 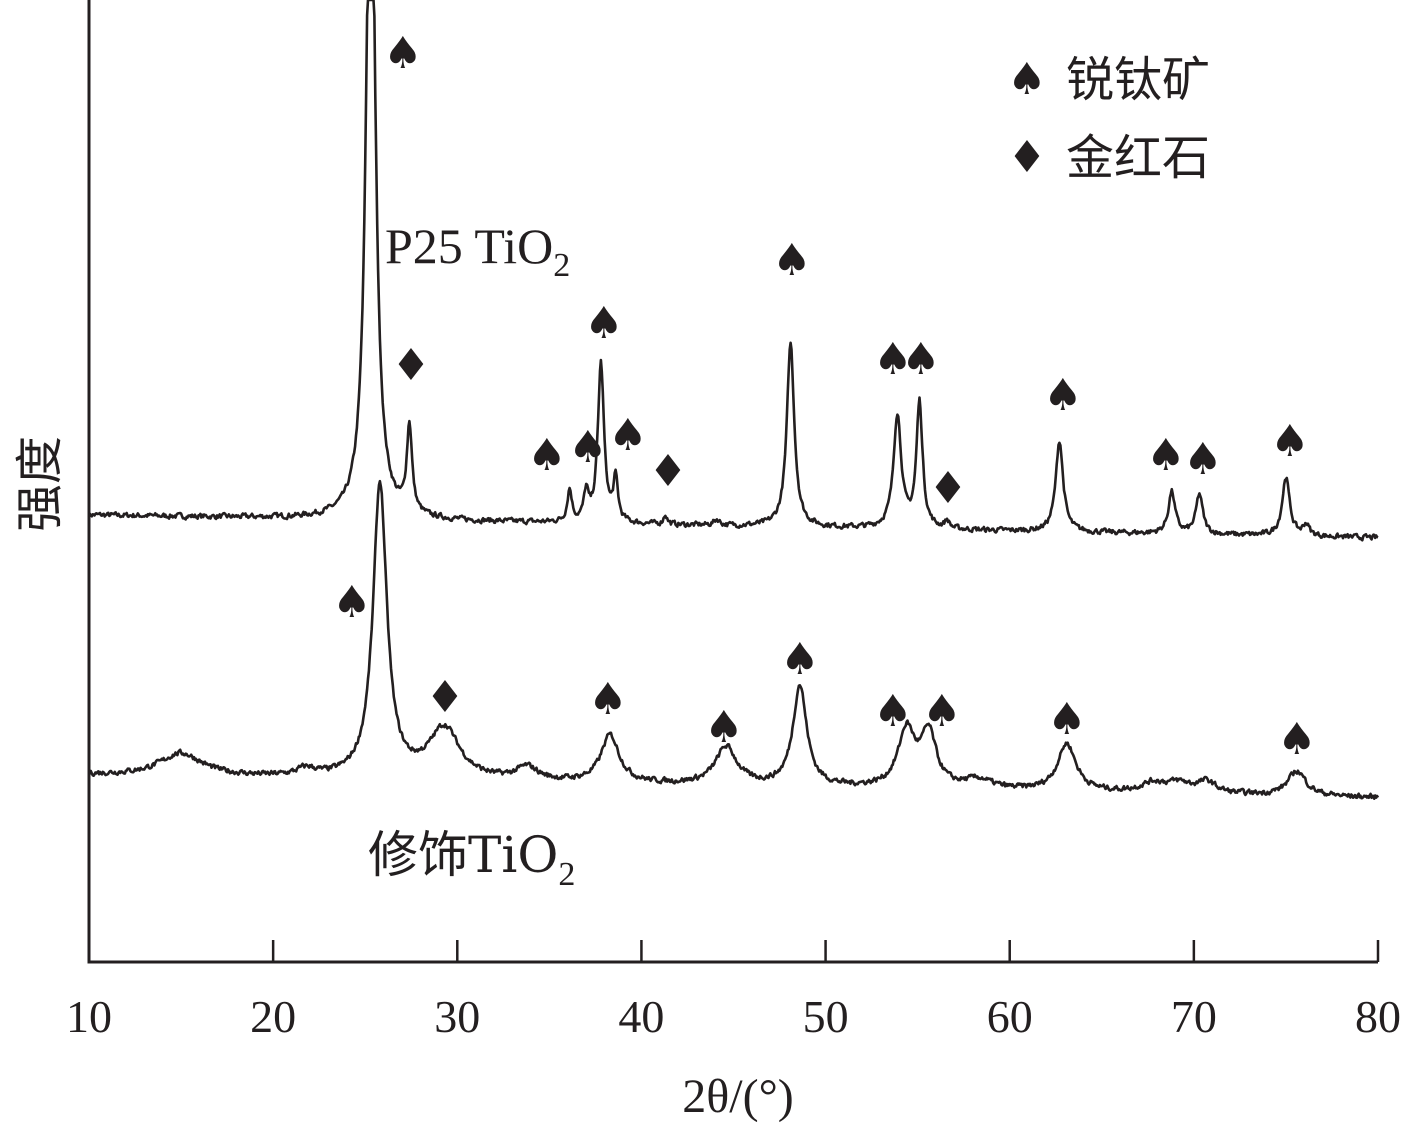 I want to click on peak-marker-s0-4: ♠, so click(x=603, y=323).